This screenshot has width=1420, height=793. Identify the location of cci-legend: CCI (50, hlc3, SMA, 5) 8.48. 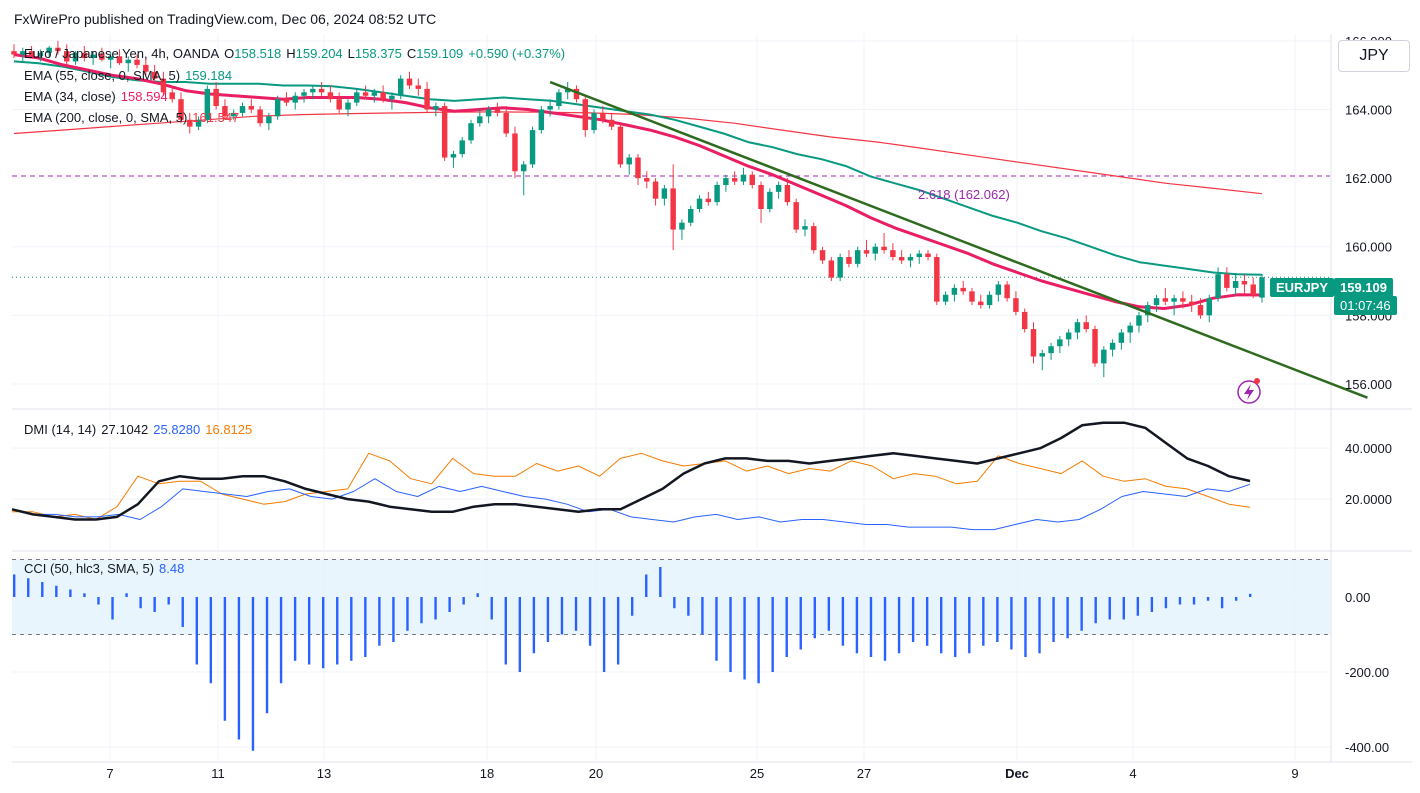
(106, 568).